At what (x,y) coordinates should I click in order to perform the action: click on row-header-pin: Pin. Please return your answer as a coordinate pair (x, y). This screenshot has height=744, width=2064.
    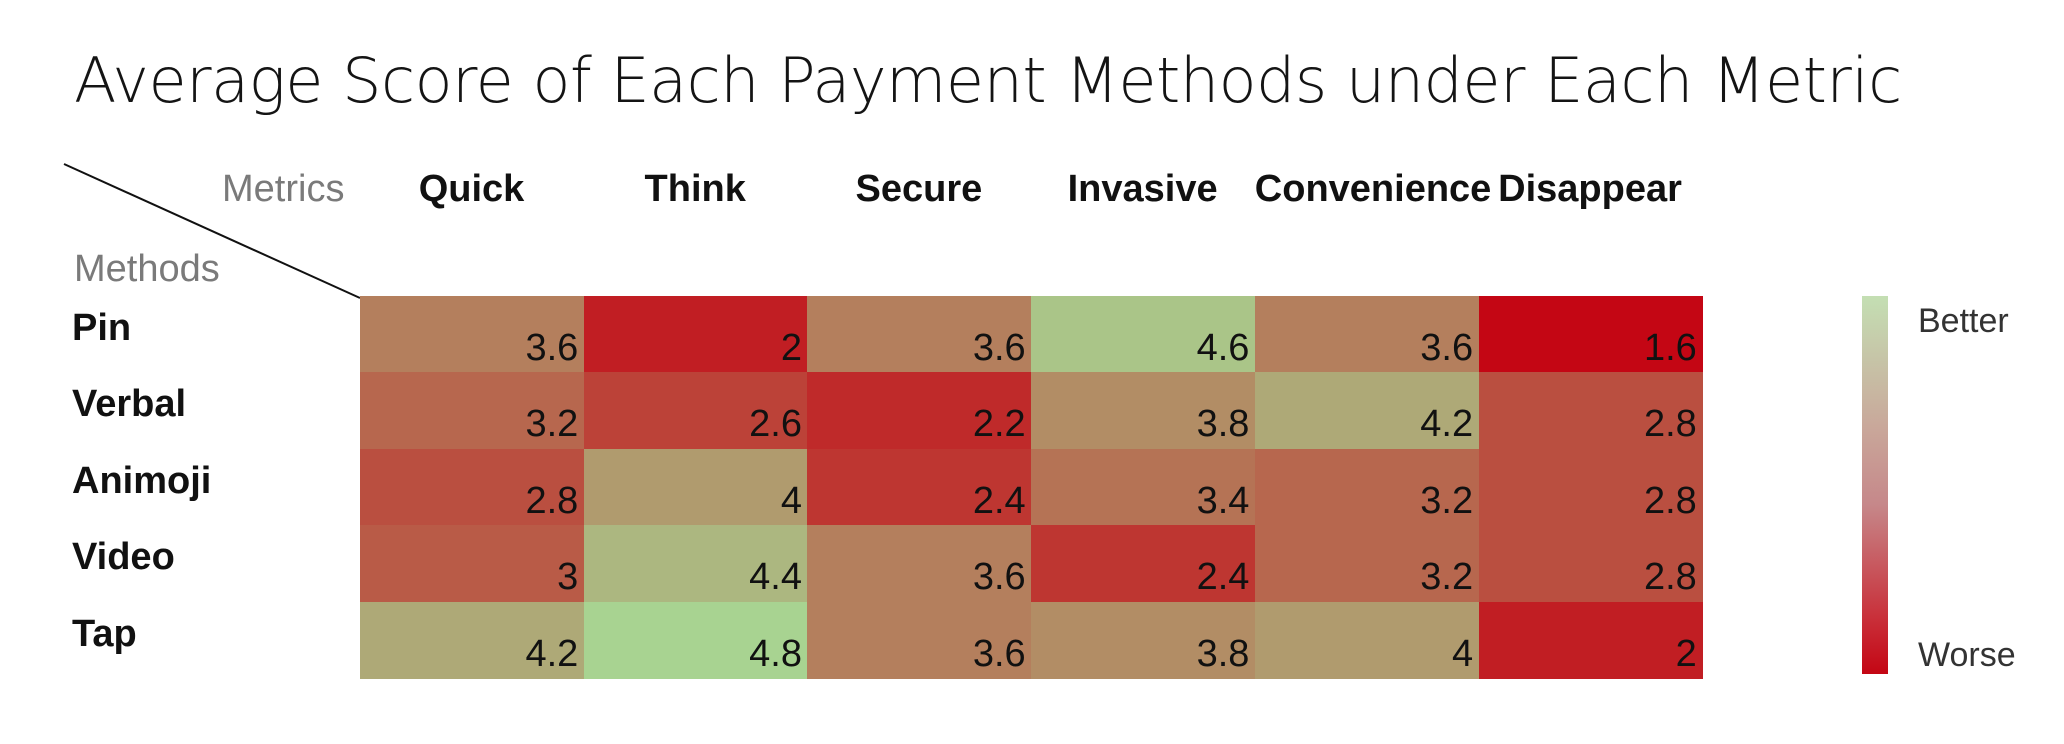
    Looking at the image, I should click on (102, 328).